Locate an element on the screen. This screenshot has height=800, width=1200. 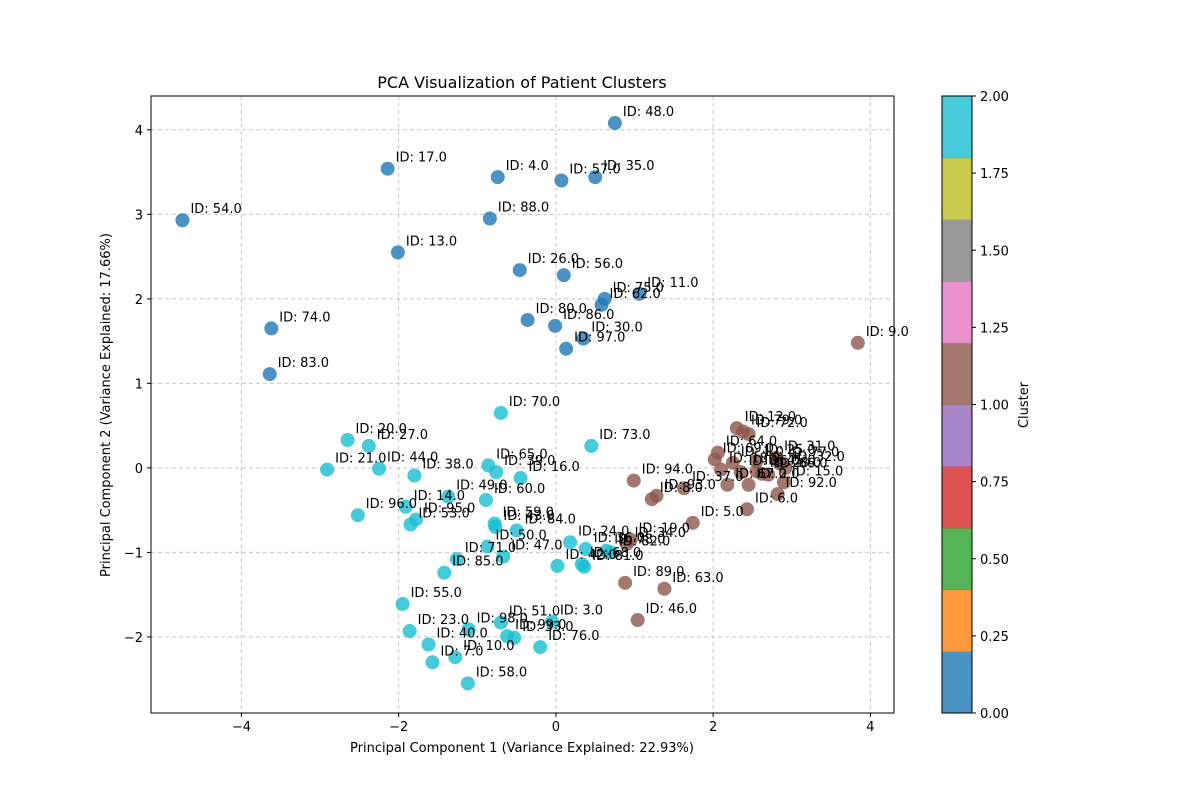
data-label: ID: 51.0 is located at coordinates (534, 612).